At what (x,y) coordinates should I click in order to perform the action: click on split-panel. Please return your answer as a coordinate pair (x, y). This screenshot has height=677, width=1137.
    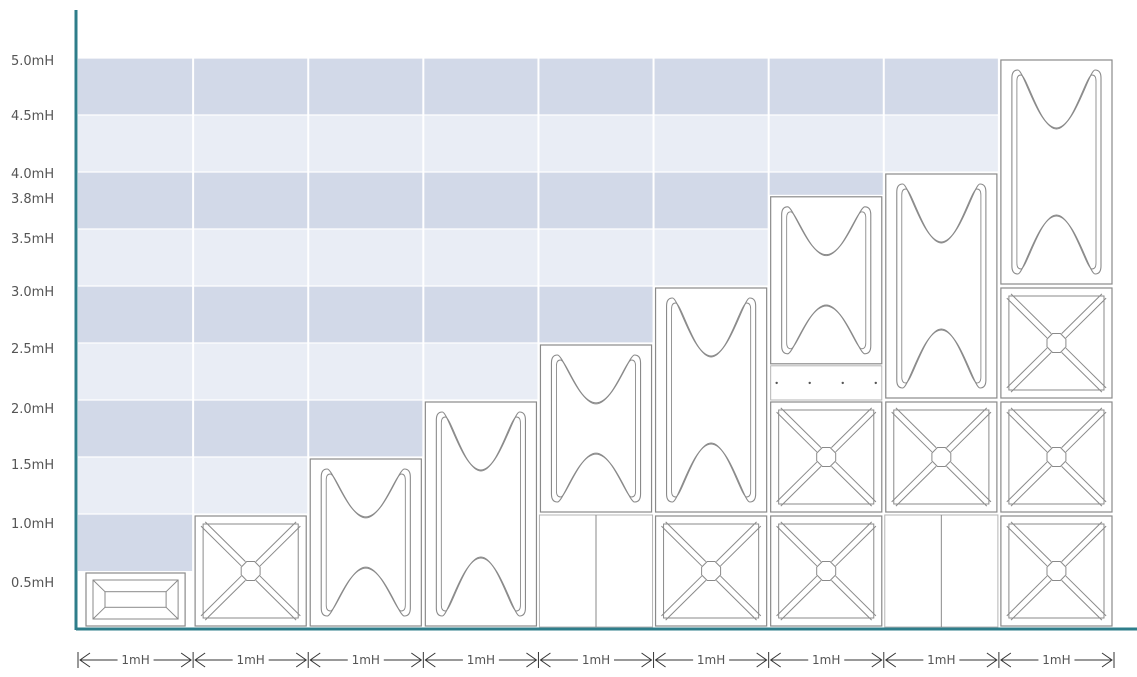
    Looking at the image, I should click on (596, 571).